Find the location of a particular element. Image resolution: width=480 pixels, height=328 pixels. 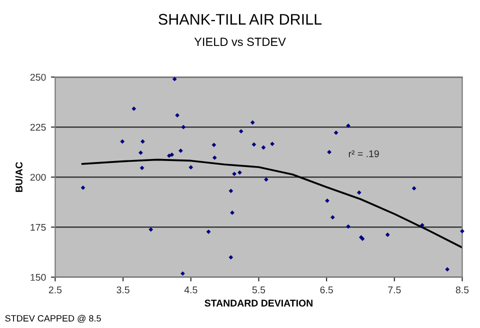

x-tick-label: 7.5 is located at coordinates (394, 290).